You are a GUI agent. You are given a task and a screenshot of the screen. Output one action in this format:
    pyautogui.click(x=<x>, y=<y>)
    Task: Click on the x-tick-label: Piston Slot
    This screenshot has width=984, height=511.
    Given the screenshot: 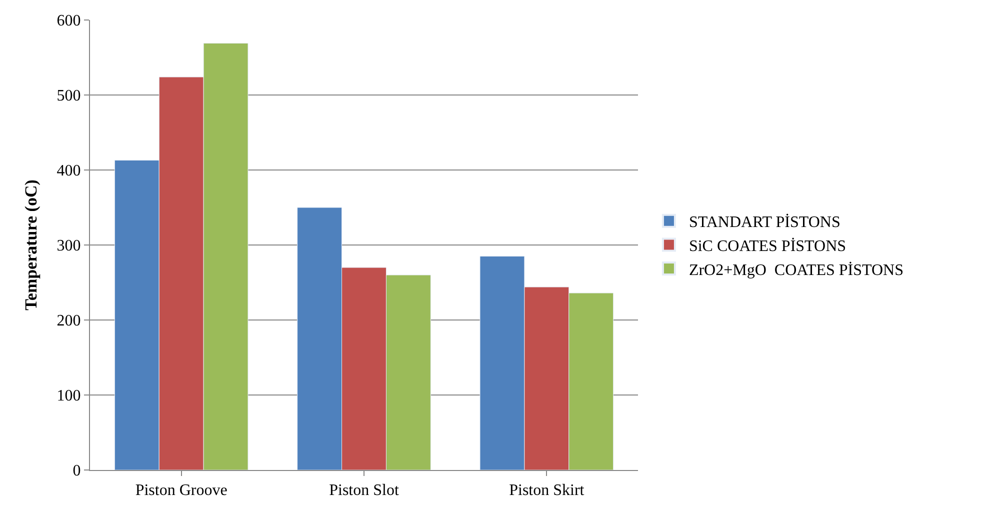 What is the action you would take?
    pyautogui.click(x=364, y=491)
    